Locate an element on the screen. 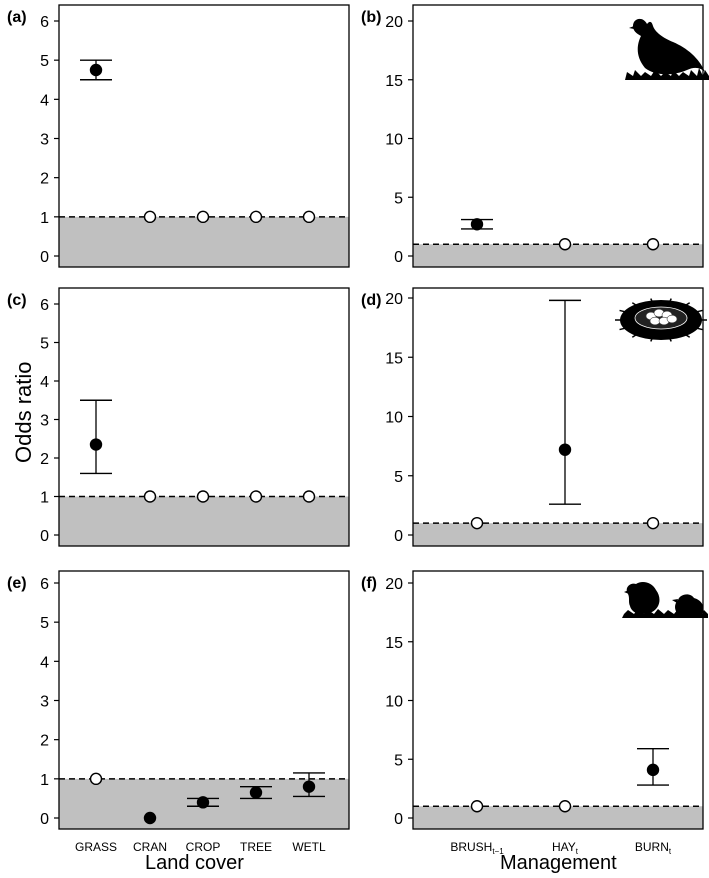 The image size is (709, 878). panel-b: 0 5 10 15 20(b) is located at coordinates (532, 136).